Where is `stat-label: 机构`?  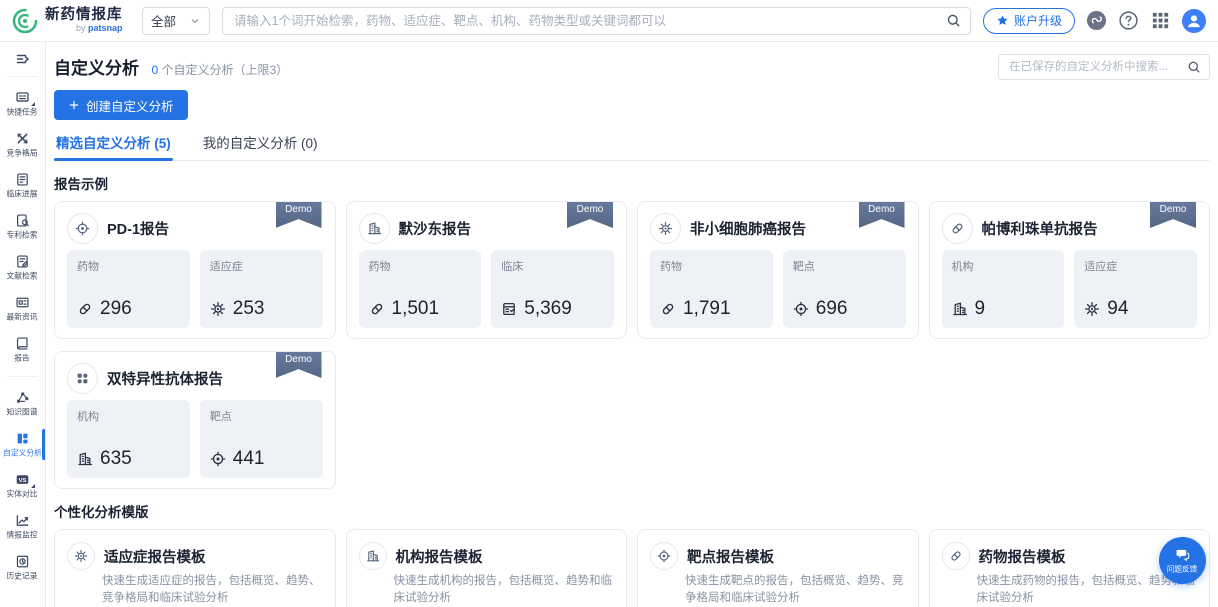
stat-label: 机构 is located at coordinates (962, 267).